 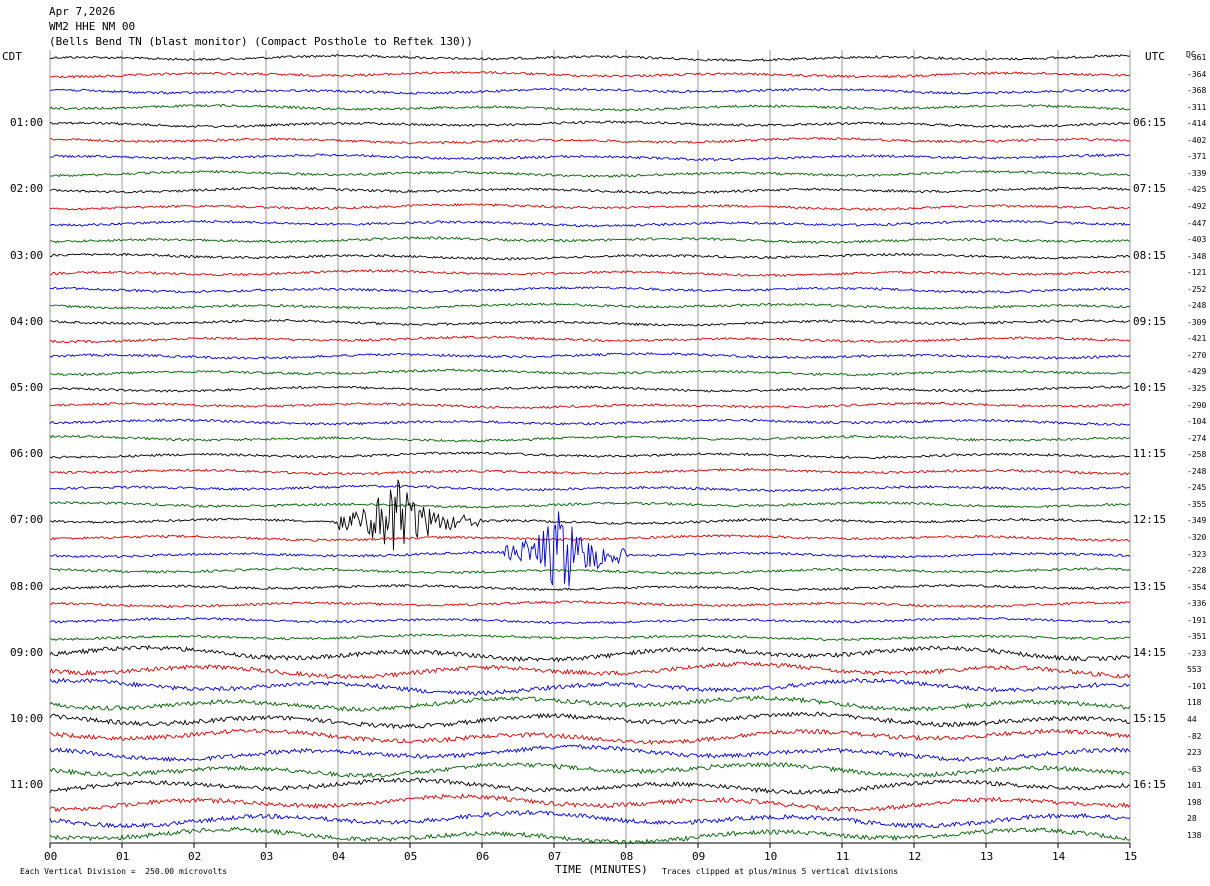 I want to click on dc-offset-label: -368, so click(x=1197, y=91).